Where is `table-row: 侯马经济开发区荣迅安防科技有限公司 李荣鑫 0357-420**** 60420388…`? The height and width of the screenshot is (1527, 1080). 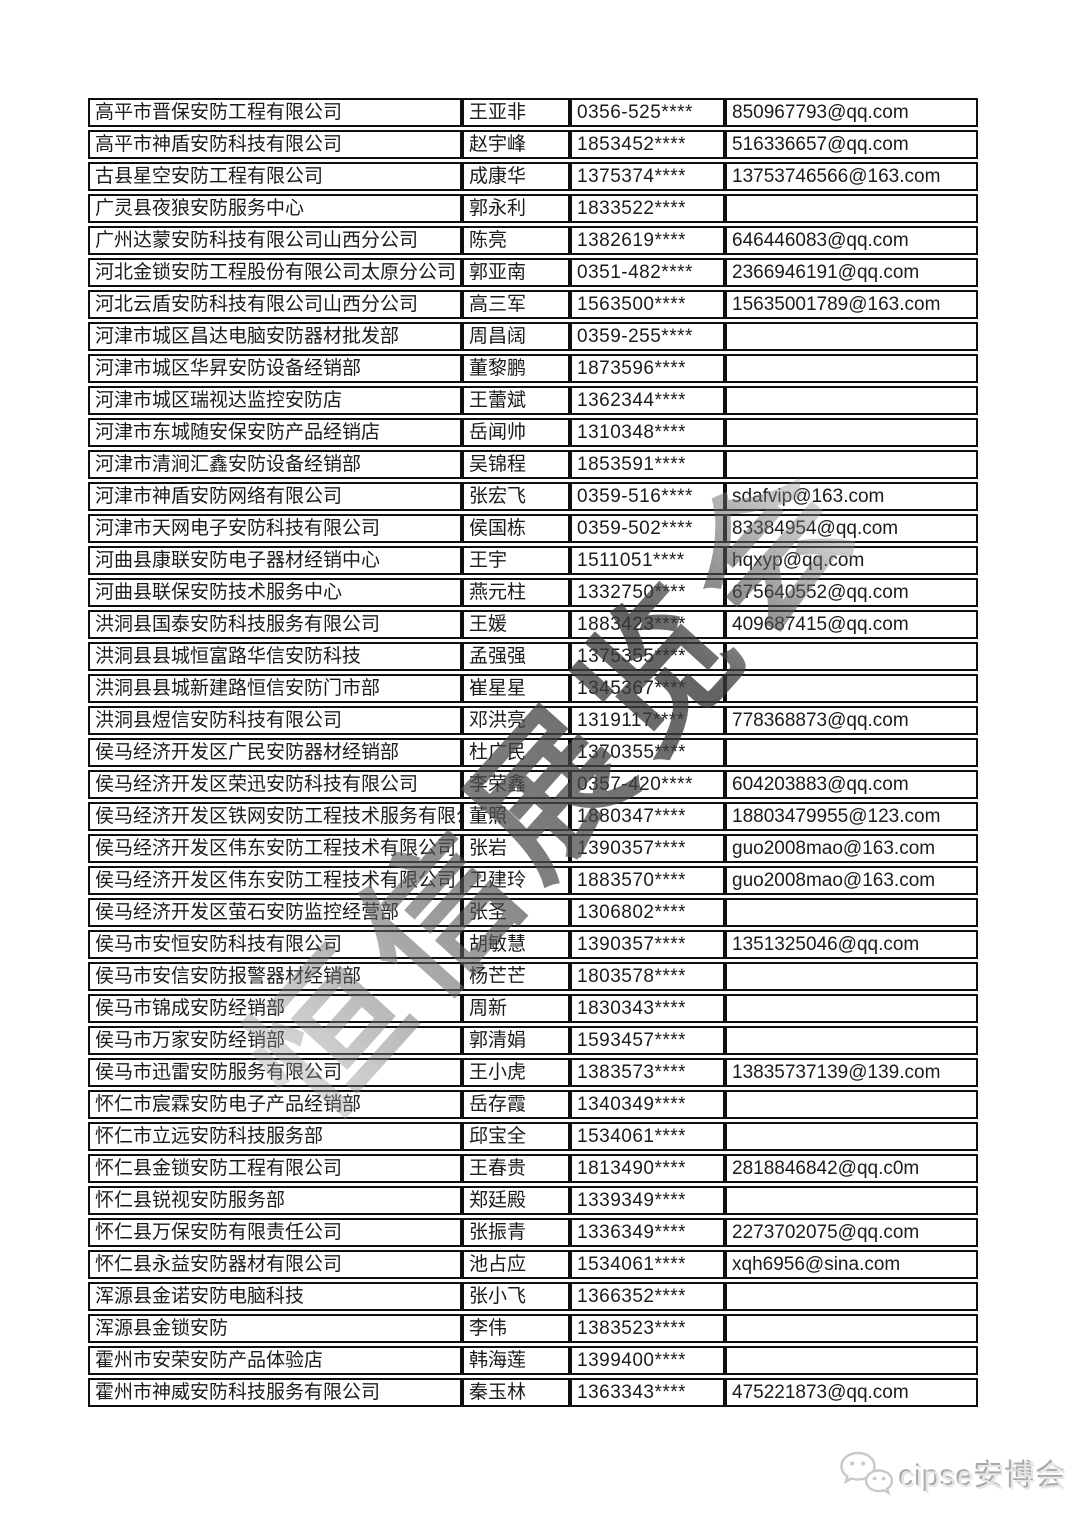
table-row: 侯马经济开发区荣迅安防科技有限公司 李荣鑫 0357-420**** 60420388… is located at coordinates (533, 784).